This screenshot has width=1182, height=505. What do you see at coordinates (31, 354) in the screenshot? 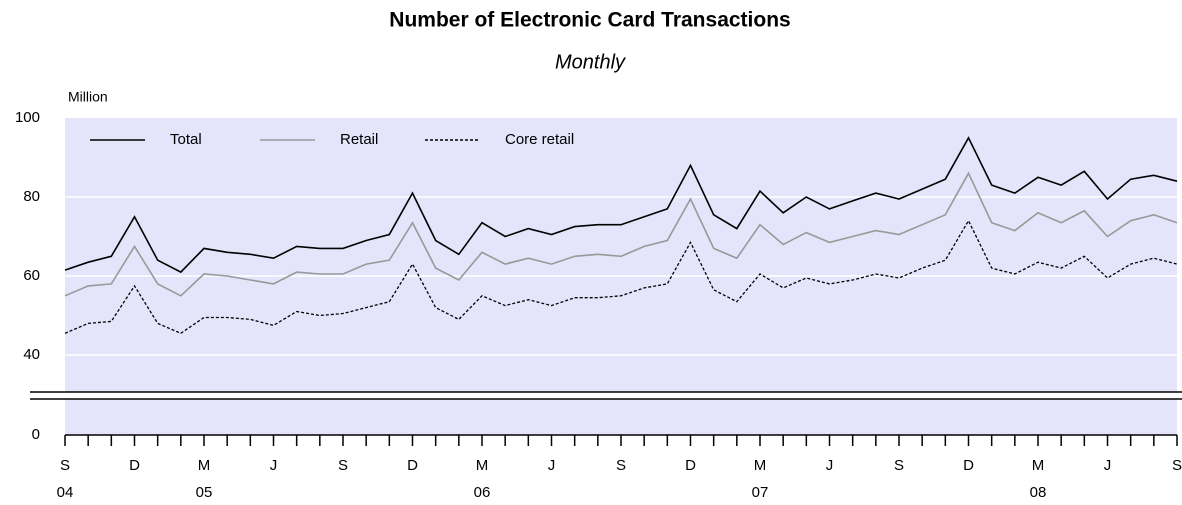
I see `y-tick-label: 40` at bounding box center [31, 354].